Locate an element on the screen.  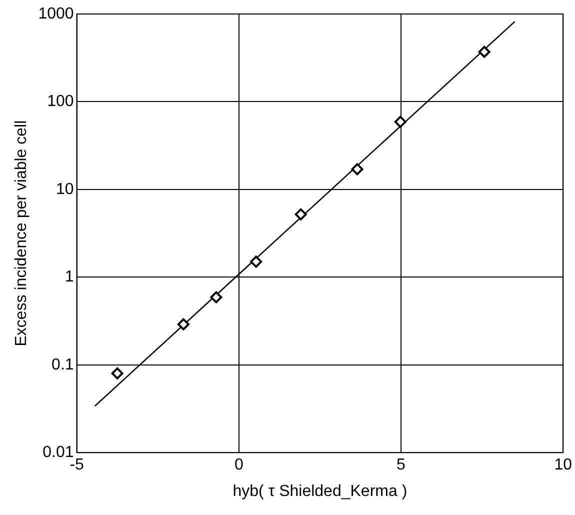
x-axis-title: hyb( τ Shielded_Kerma ) is located at coordinates (320, 491).